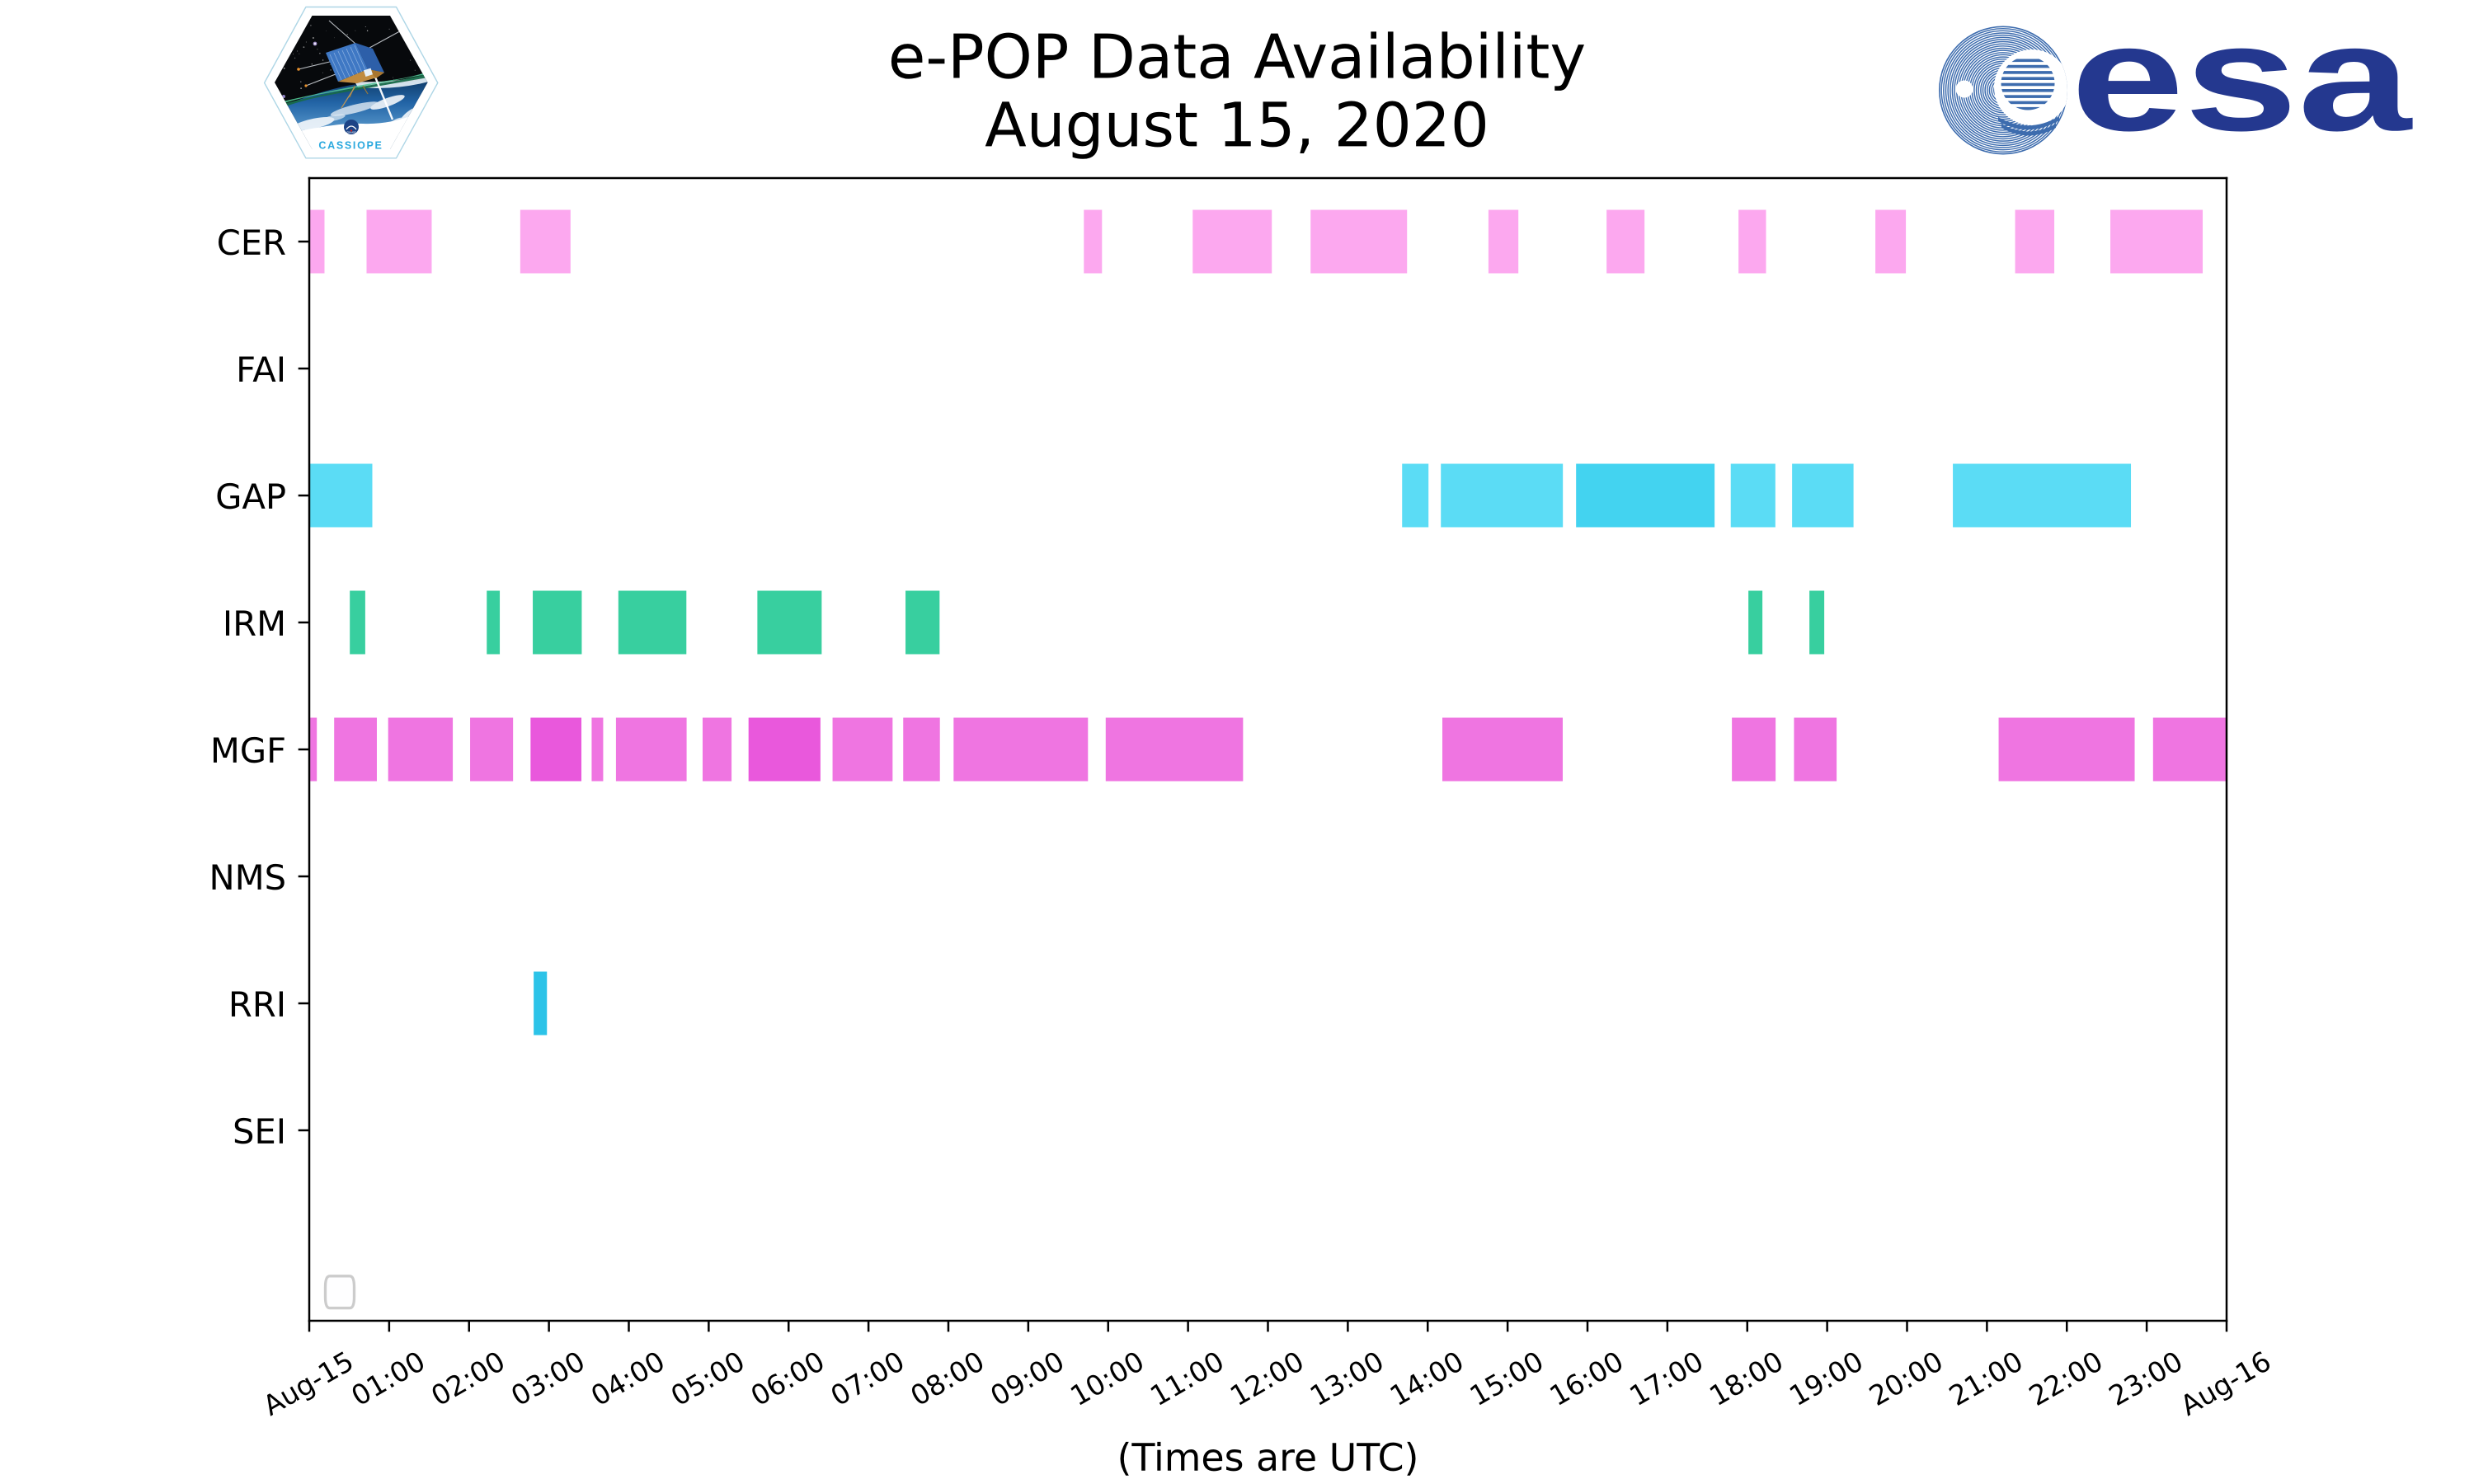 The width and height of the screenshot is (2474, 1484). I want to click on svg-text: CASSIOPE, so click(350, 146).